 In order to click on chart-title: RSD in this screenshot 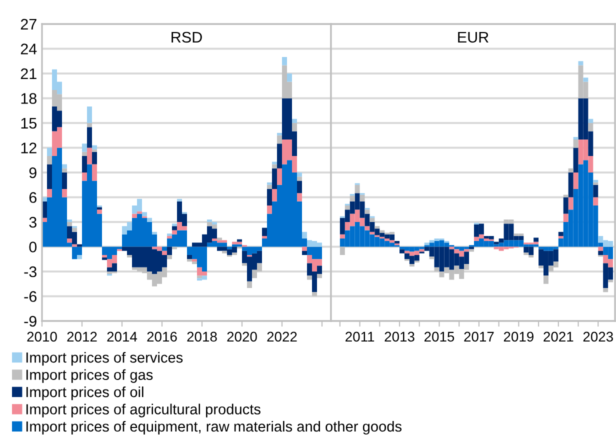, I will do `click(187, 37)`.